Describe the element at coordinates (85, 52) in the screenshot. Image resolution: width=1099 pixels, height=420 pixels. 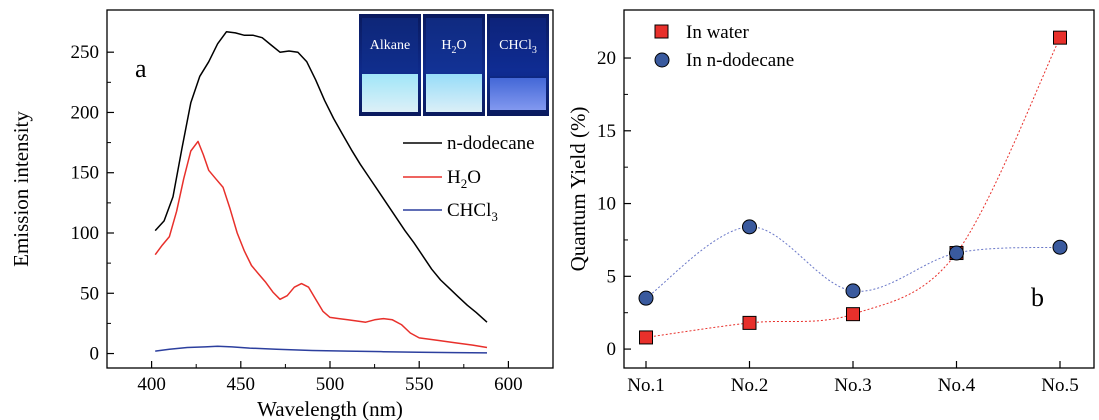
I see `y-tick-label: 250` at that location.